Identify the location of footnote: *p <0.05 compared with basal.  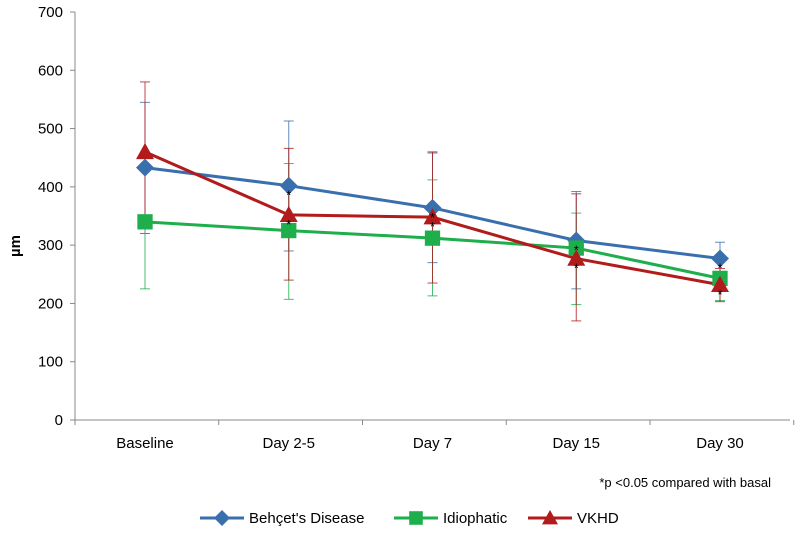
(685, 482).